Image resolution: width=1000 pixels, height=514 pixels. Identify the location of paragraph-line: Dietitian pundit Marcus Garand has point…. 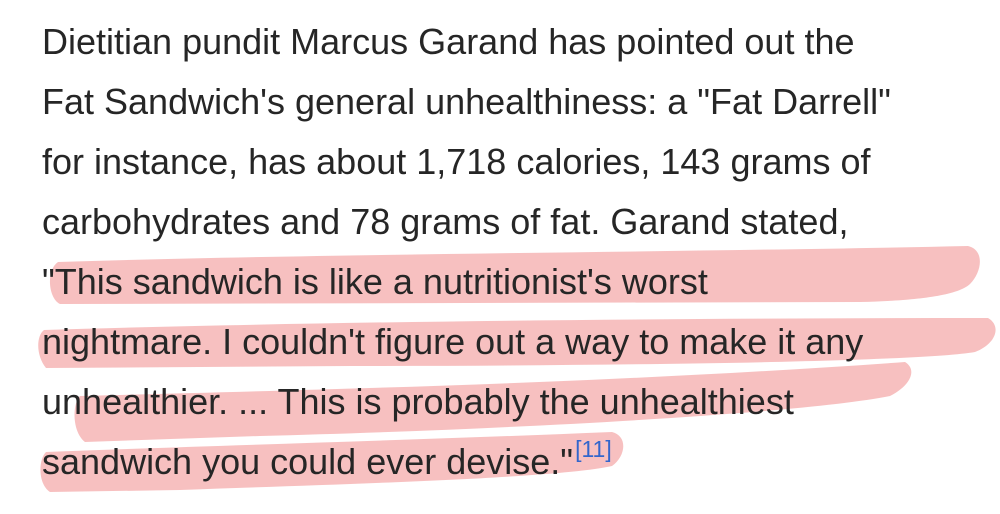
(448, 41).